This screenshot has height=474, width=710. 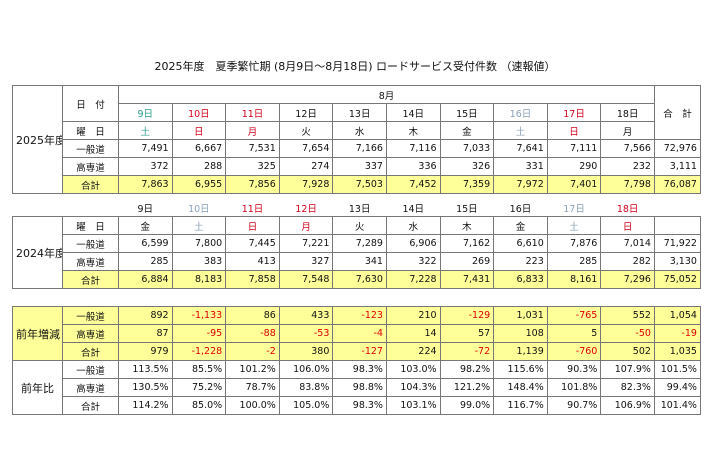 I want to click on value-cell: 103.1%, so click(x=413, y=405).